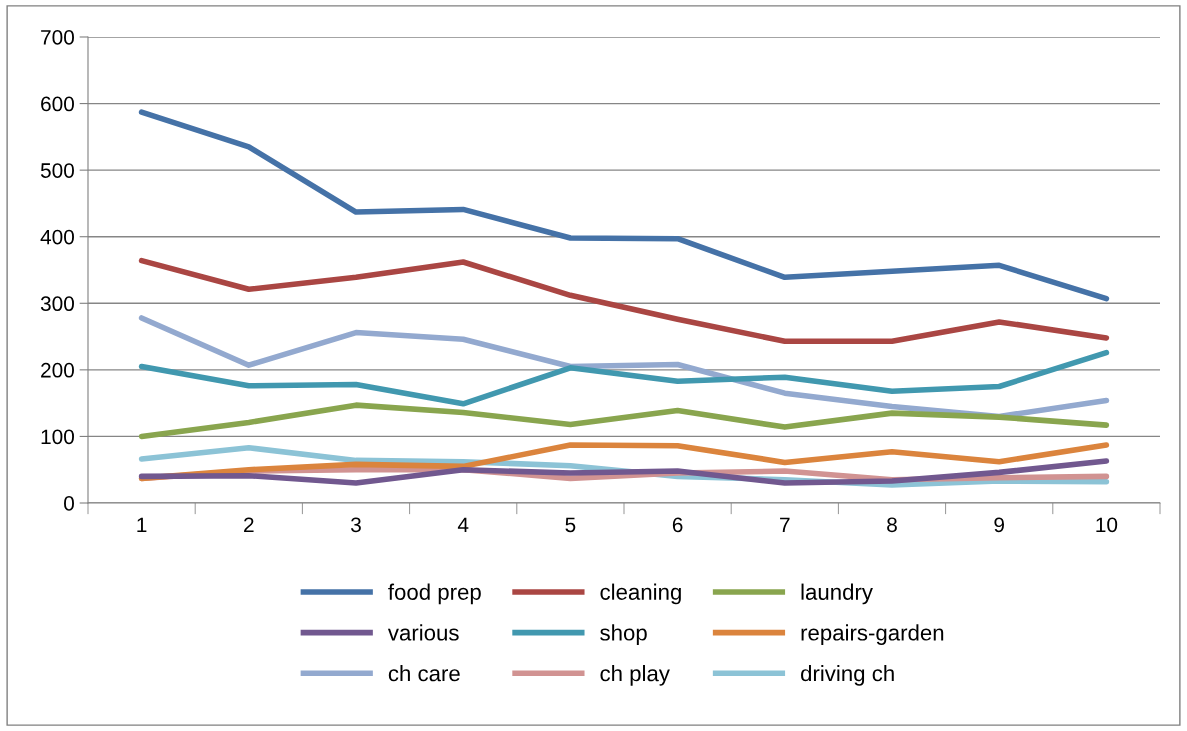 The height and width of the screenshot is (731, 1187). What do you see at coordinates (847, 675) in the screenshot?
I see `legend-label: driving ch` at bounding box center [847, 675].